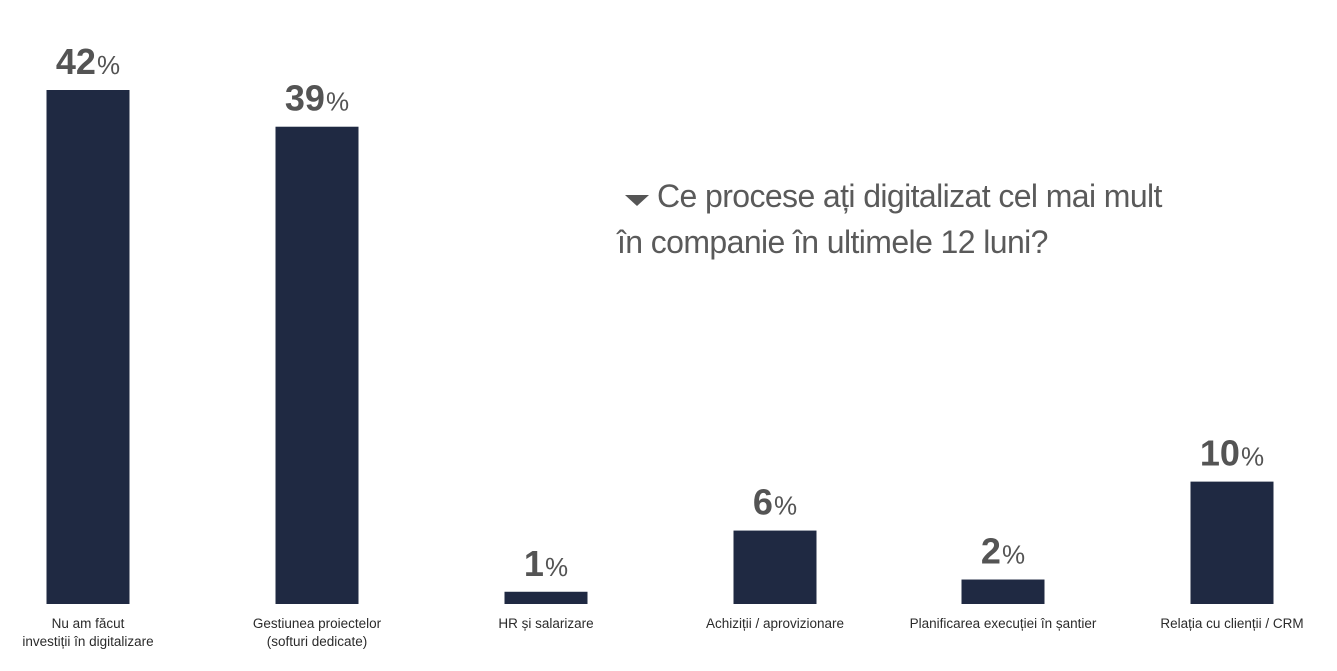 The height and width of the screenshot is (671, 1337). Describe the element at coordinates (1231, 623) in the screenshot. I see `category-label-5: Relația cu clienții / CRM` at that location.